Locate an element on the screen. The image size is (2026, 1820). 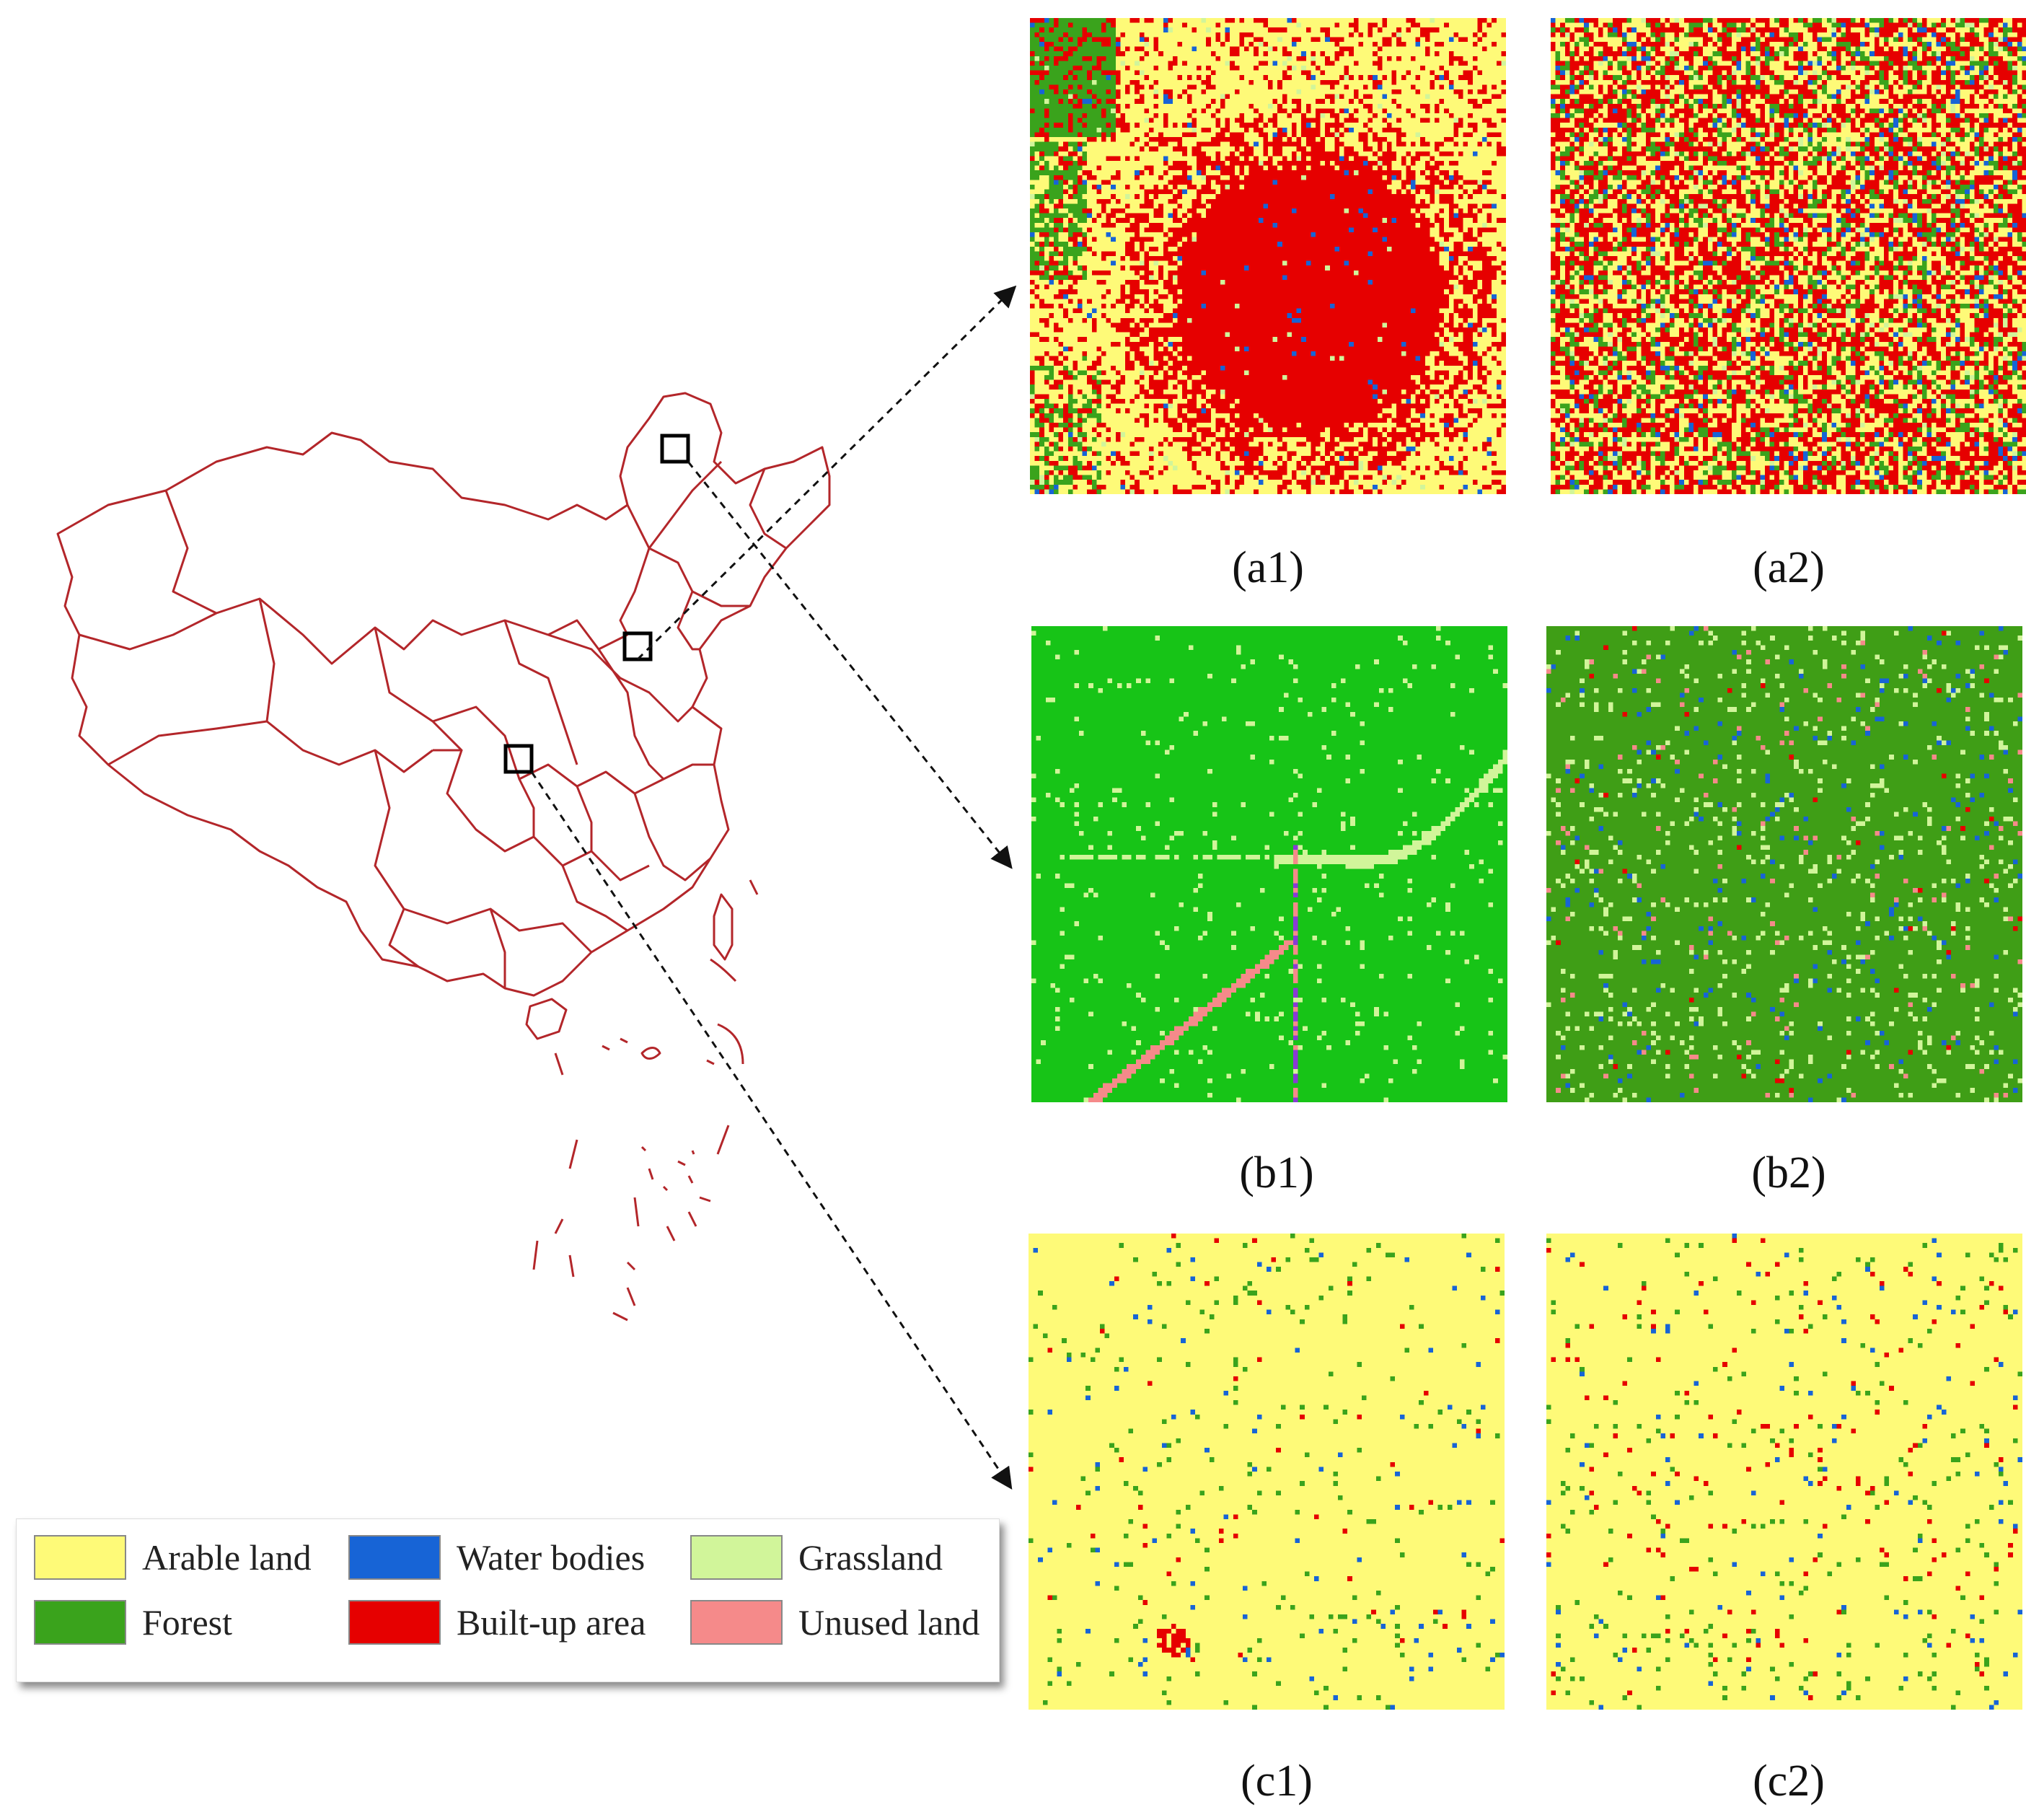
legend-label: Unused land is located at coordinates (889, 1622).